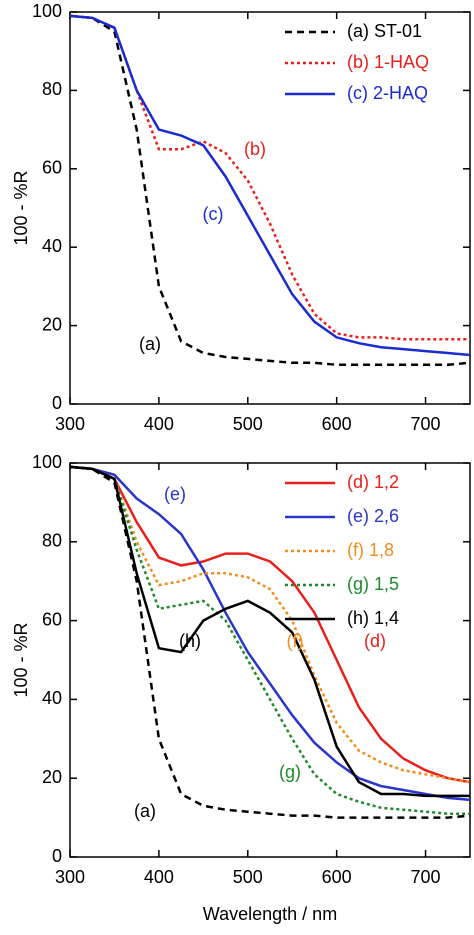  Describe the element at coordinates (373, 584) in the screenshot. I see `legend-label: (g) 1,5` at that location.